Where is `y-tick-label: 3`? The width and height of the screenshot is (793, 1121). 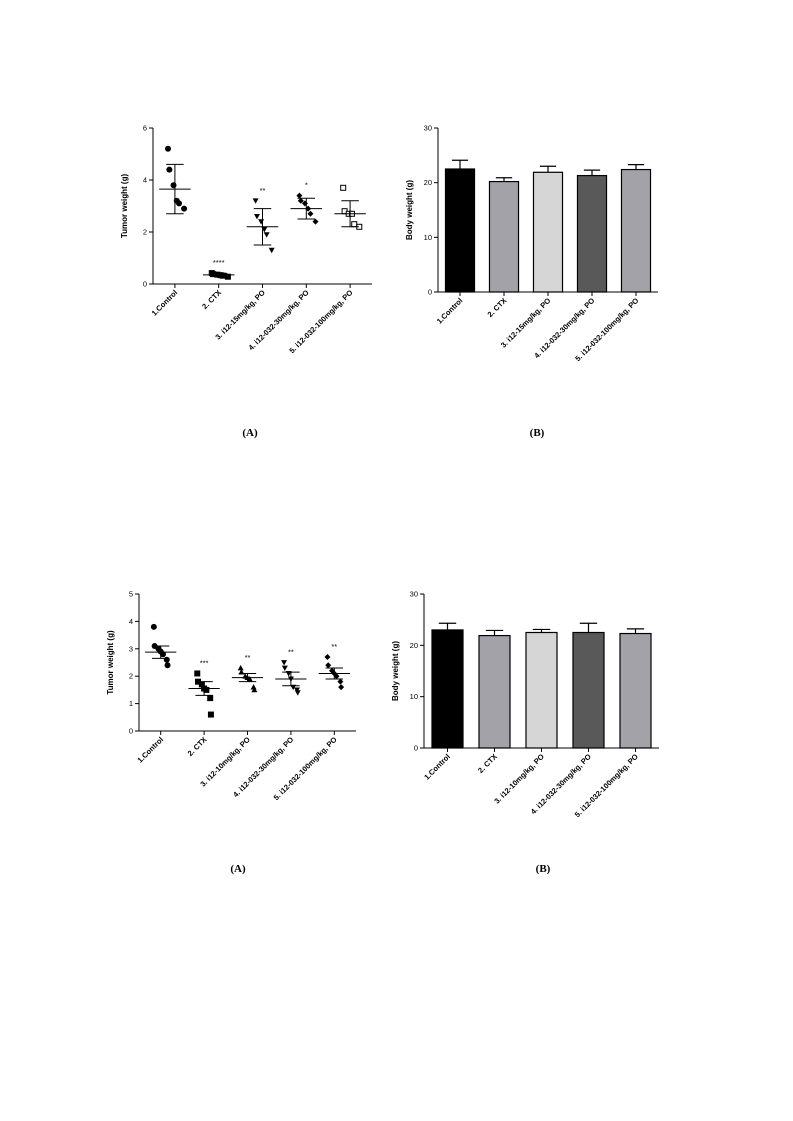 y-tick-label: 3 is located at coordinates (131, 648).